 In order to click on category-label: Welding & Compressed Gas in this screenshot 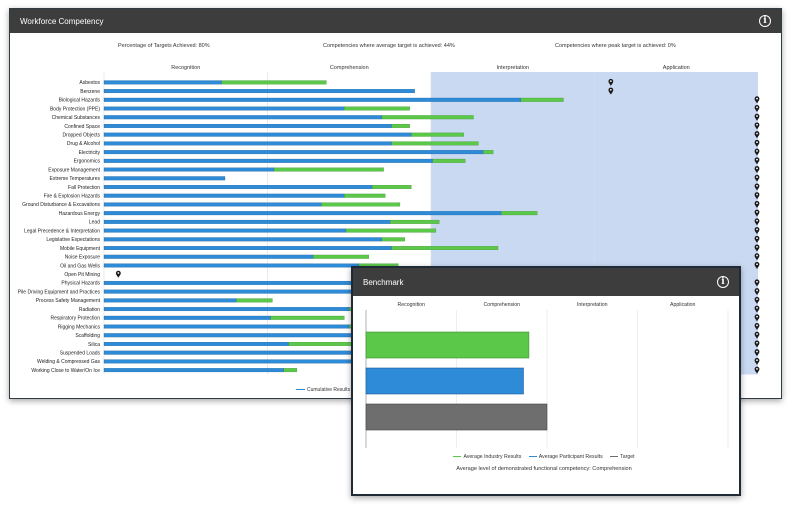, I will do `click(68, 362)`.